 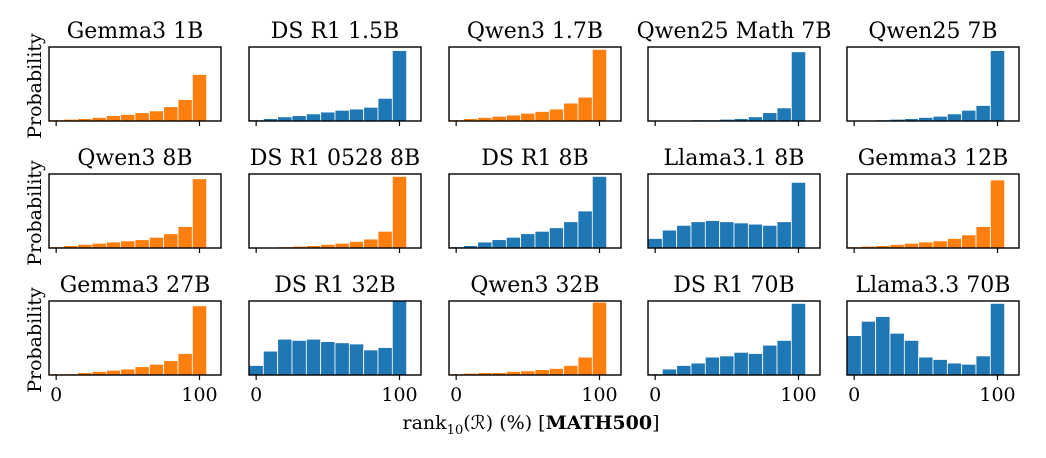 I want to click on subplot-1: Gemma3 1B, so click(x=135, y=72).